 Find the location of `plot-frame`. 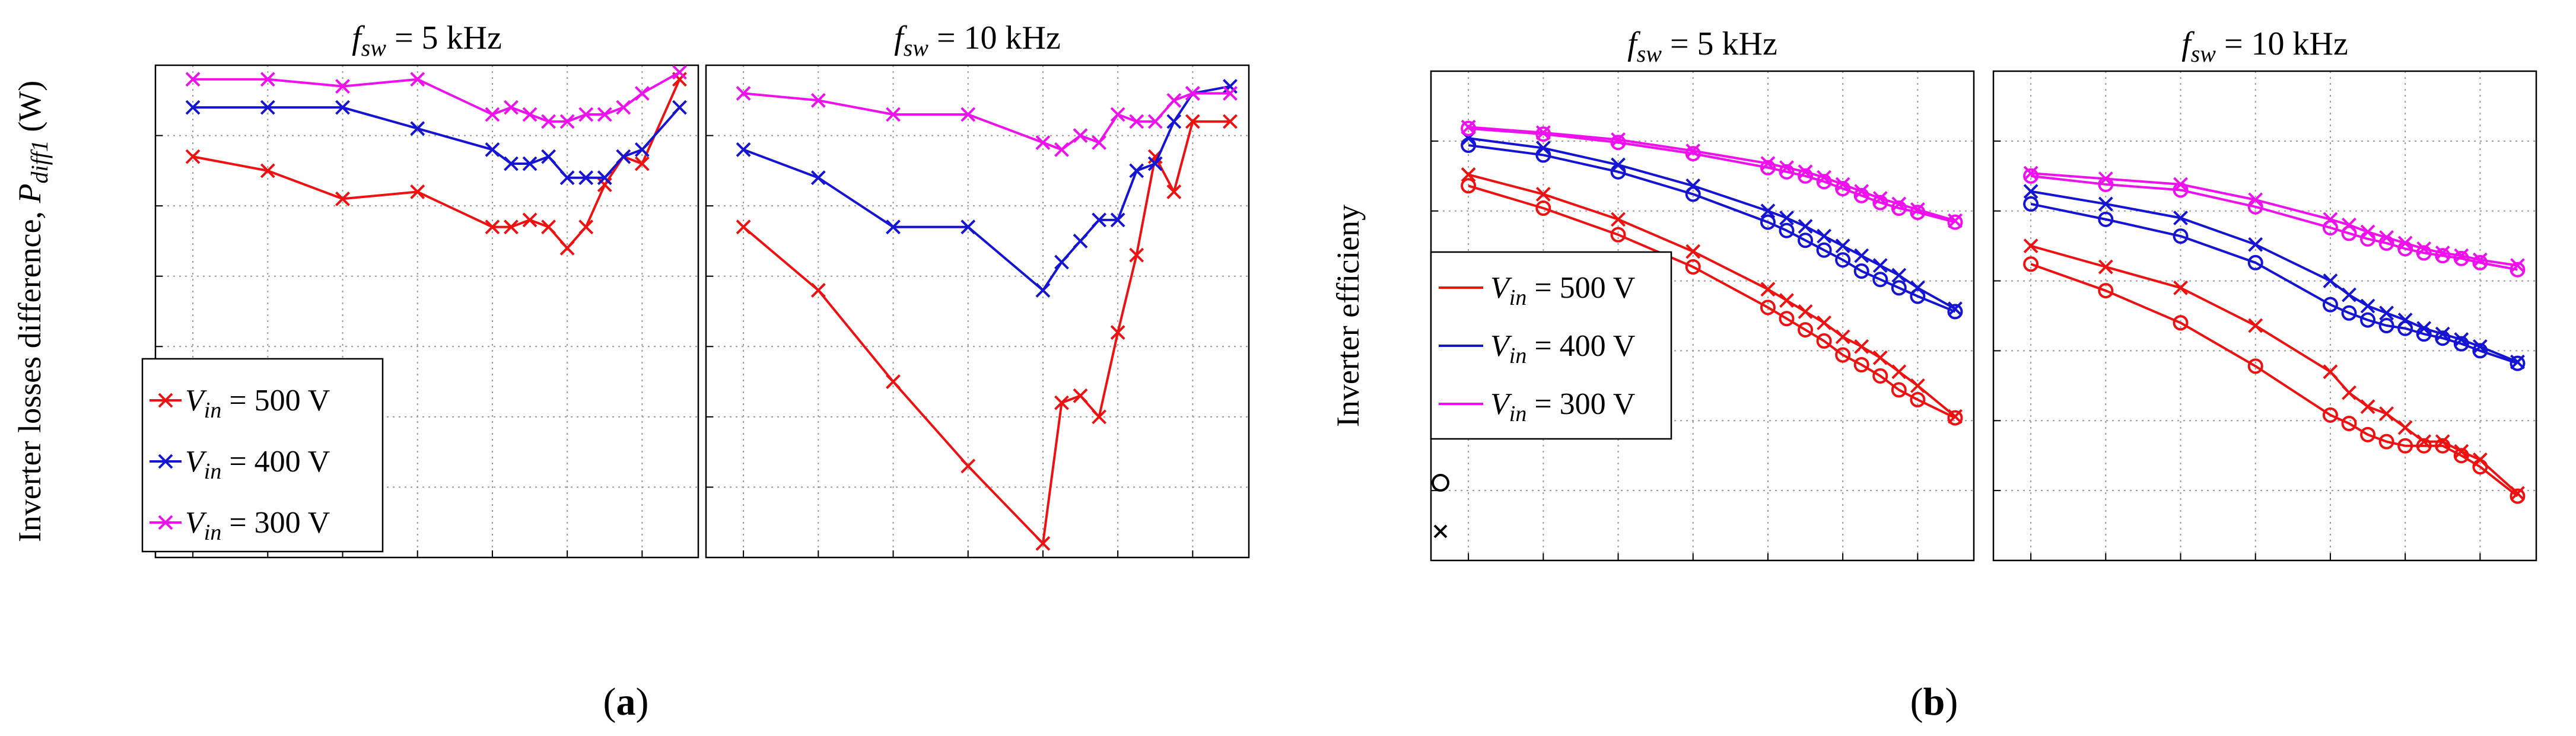

plot-frame is located at coordinates (426, 312).